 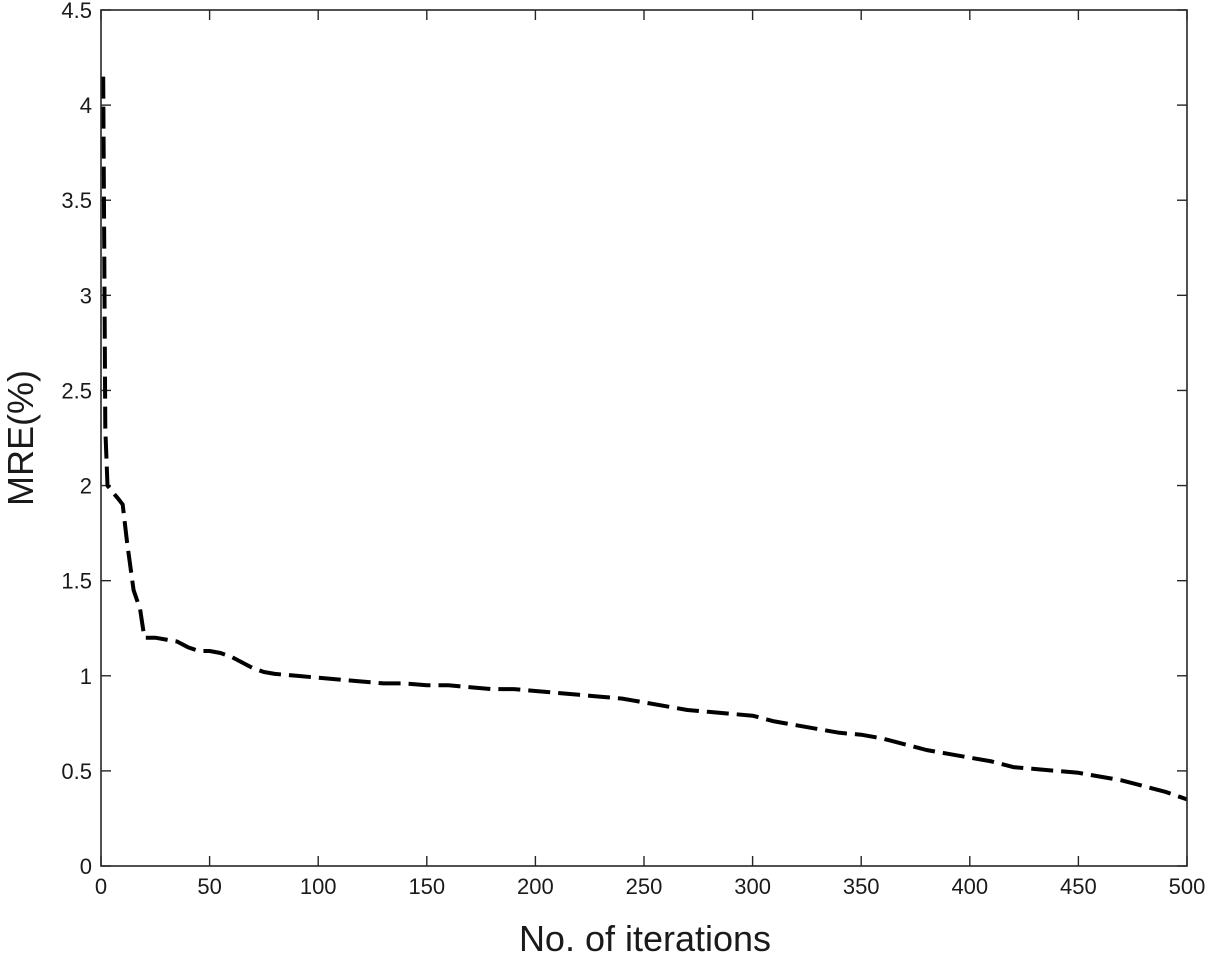 I want to click on x-tick-label: 350, so click(x=861, y=886).